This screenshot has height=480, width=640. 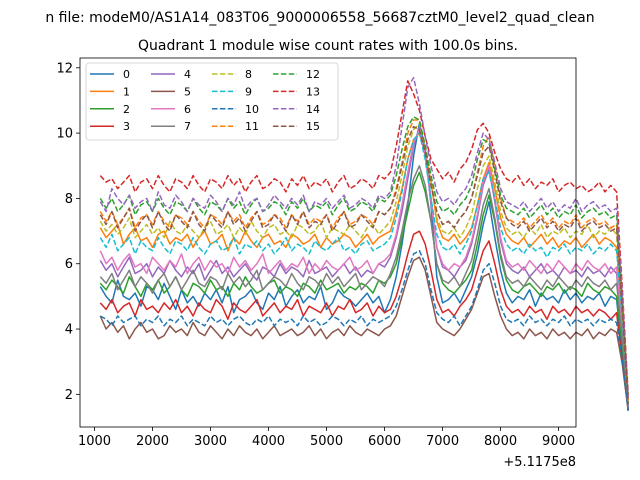 I want to click on y-tick-label: 10, so click(x=64, y=134).